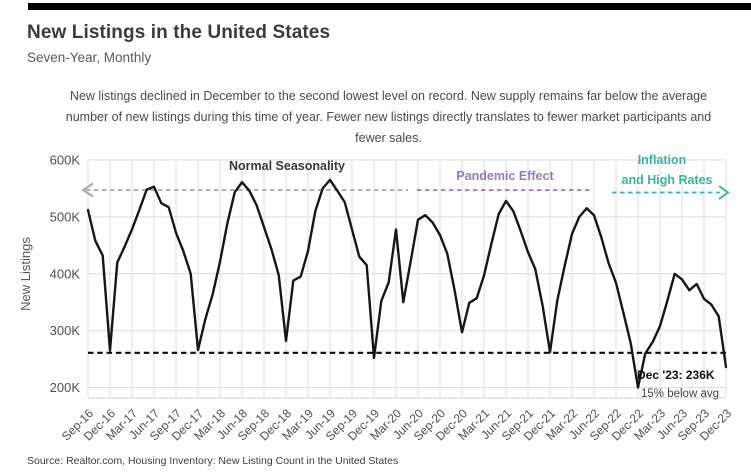 The height and width of the screenshot is (476, 751). What do you see at coordinates (179, 32) in the screenshot?
I see `page-title: New Listings in the United States` at bounding box center [179, 32].